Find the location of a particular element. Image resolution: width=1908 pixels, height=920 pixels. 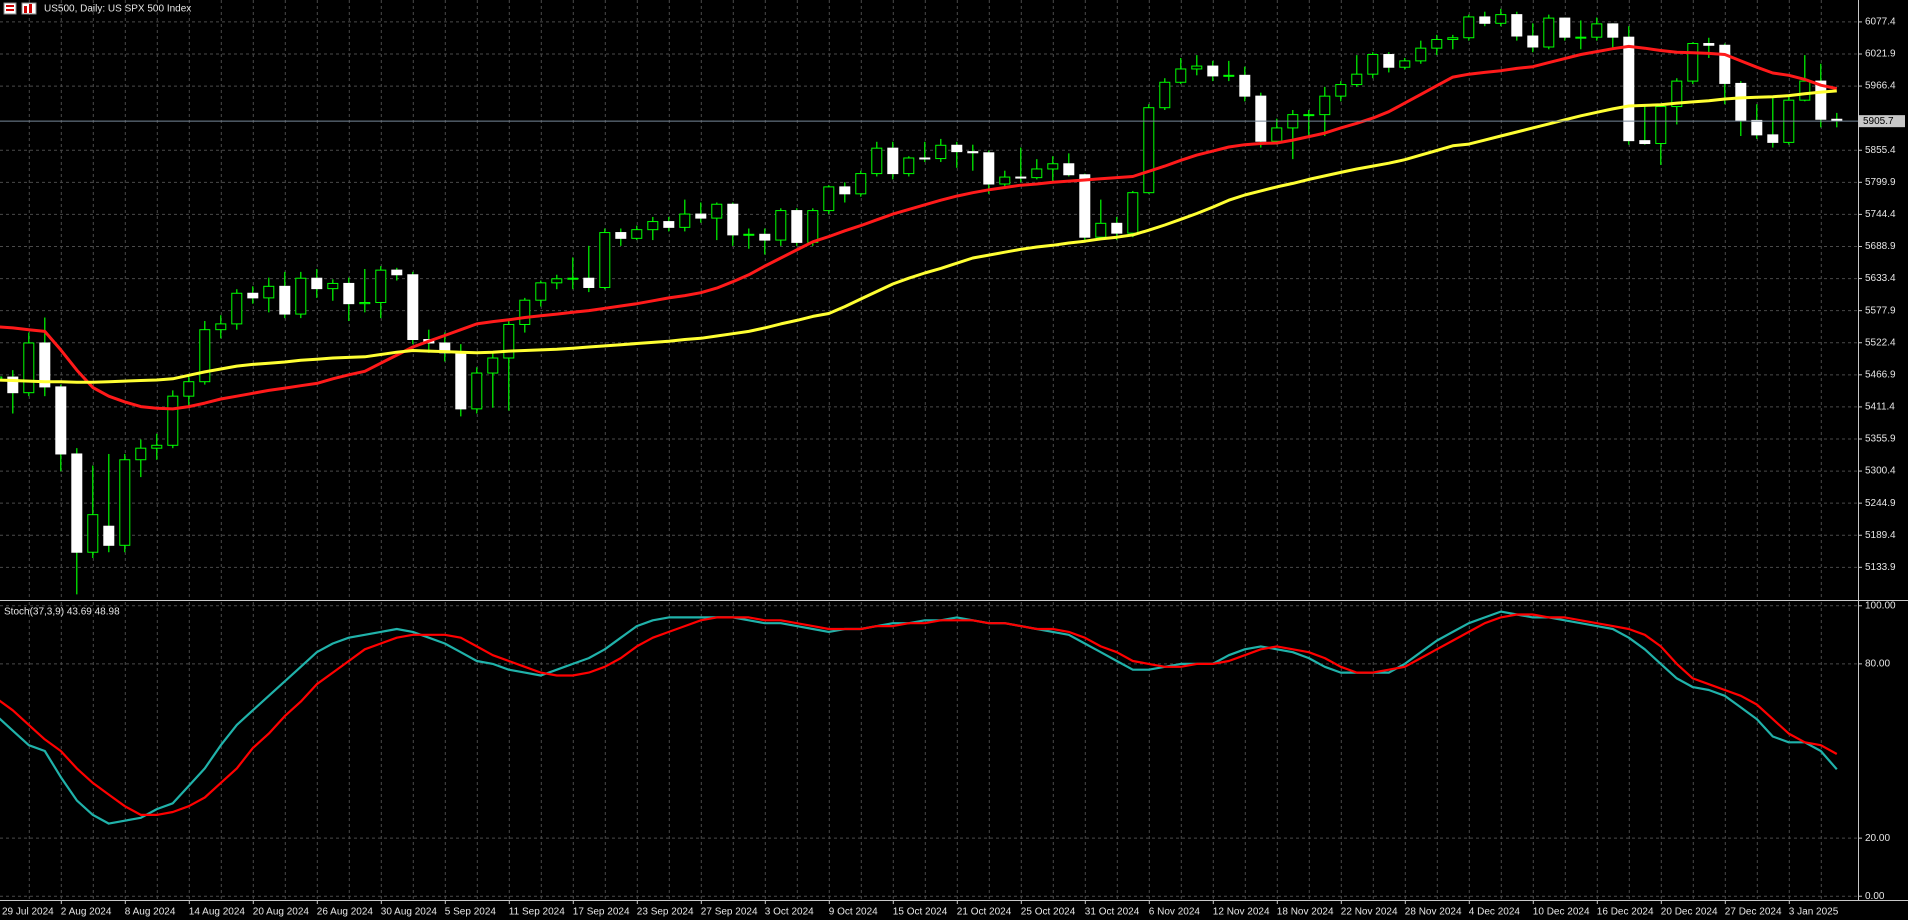

x-tick-label: 21 Oct 2024 is located at coordinates (984, 912).